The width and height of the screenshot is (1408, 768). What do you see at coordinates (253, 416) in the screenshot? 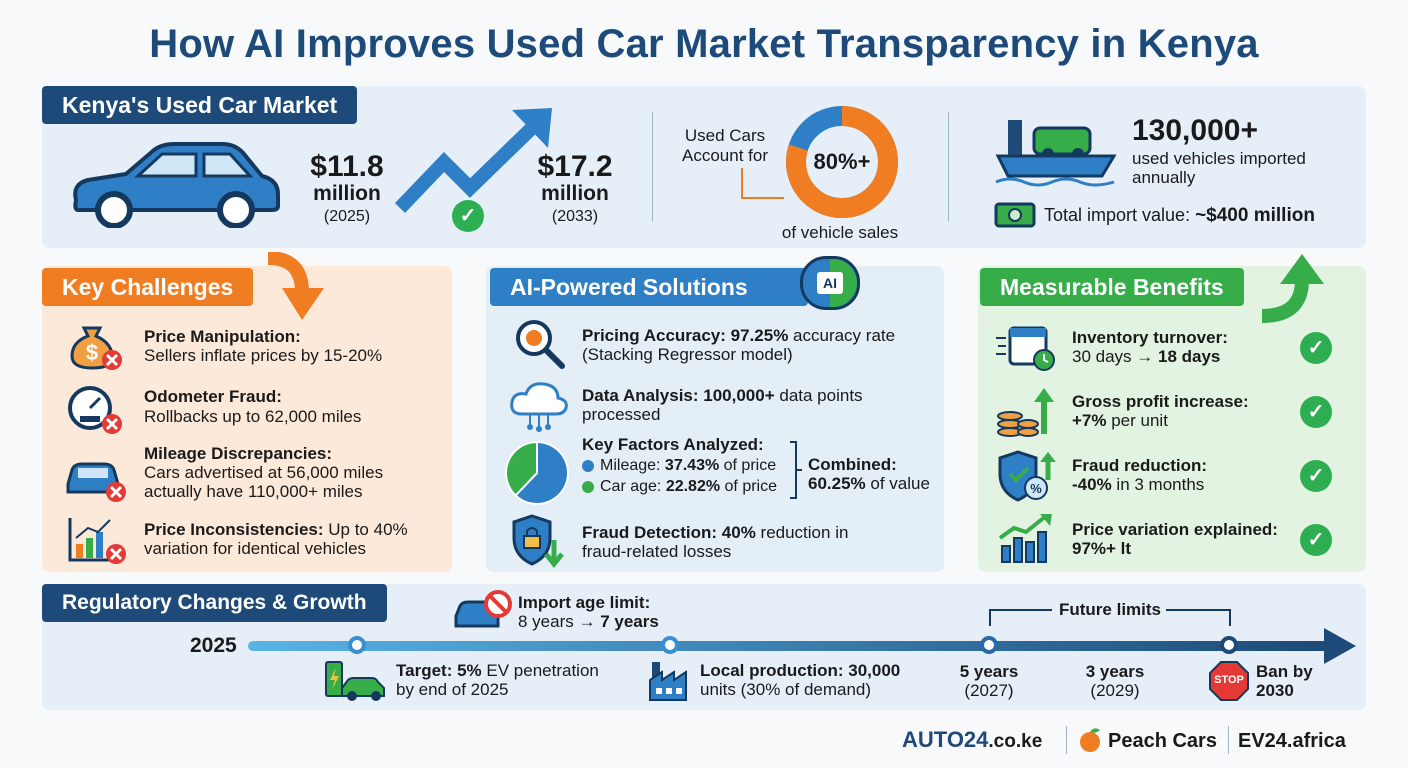
I see `challenge-text-2: Rollbacks up to 62,000 miles` at bounding box center [253, 416].